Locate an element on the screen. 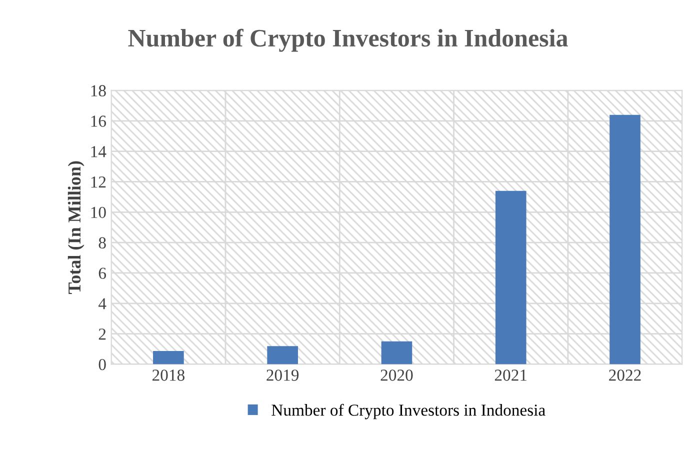 This screenshot has width=696, height=464. y-tick-label: 10 is located at coordinates (98, 212).